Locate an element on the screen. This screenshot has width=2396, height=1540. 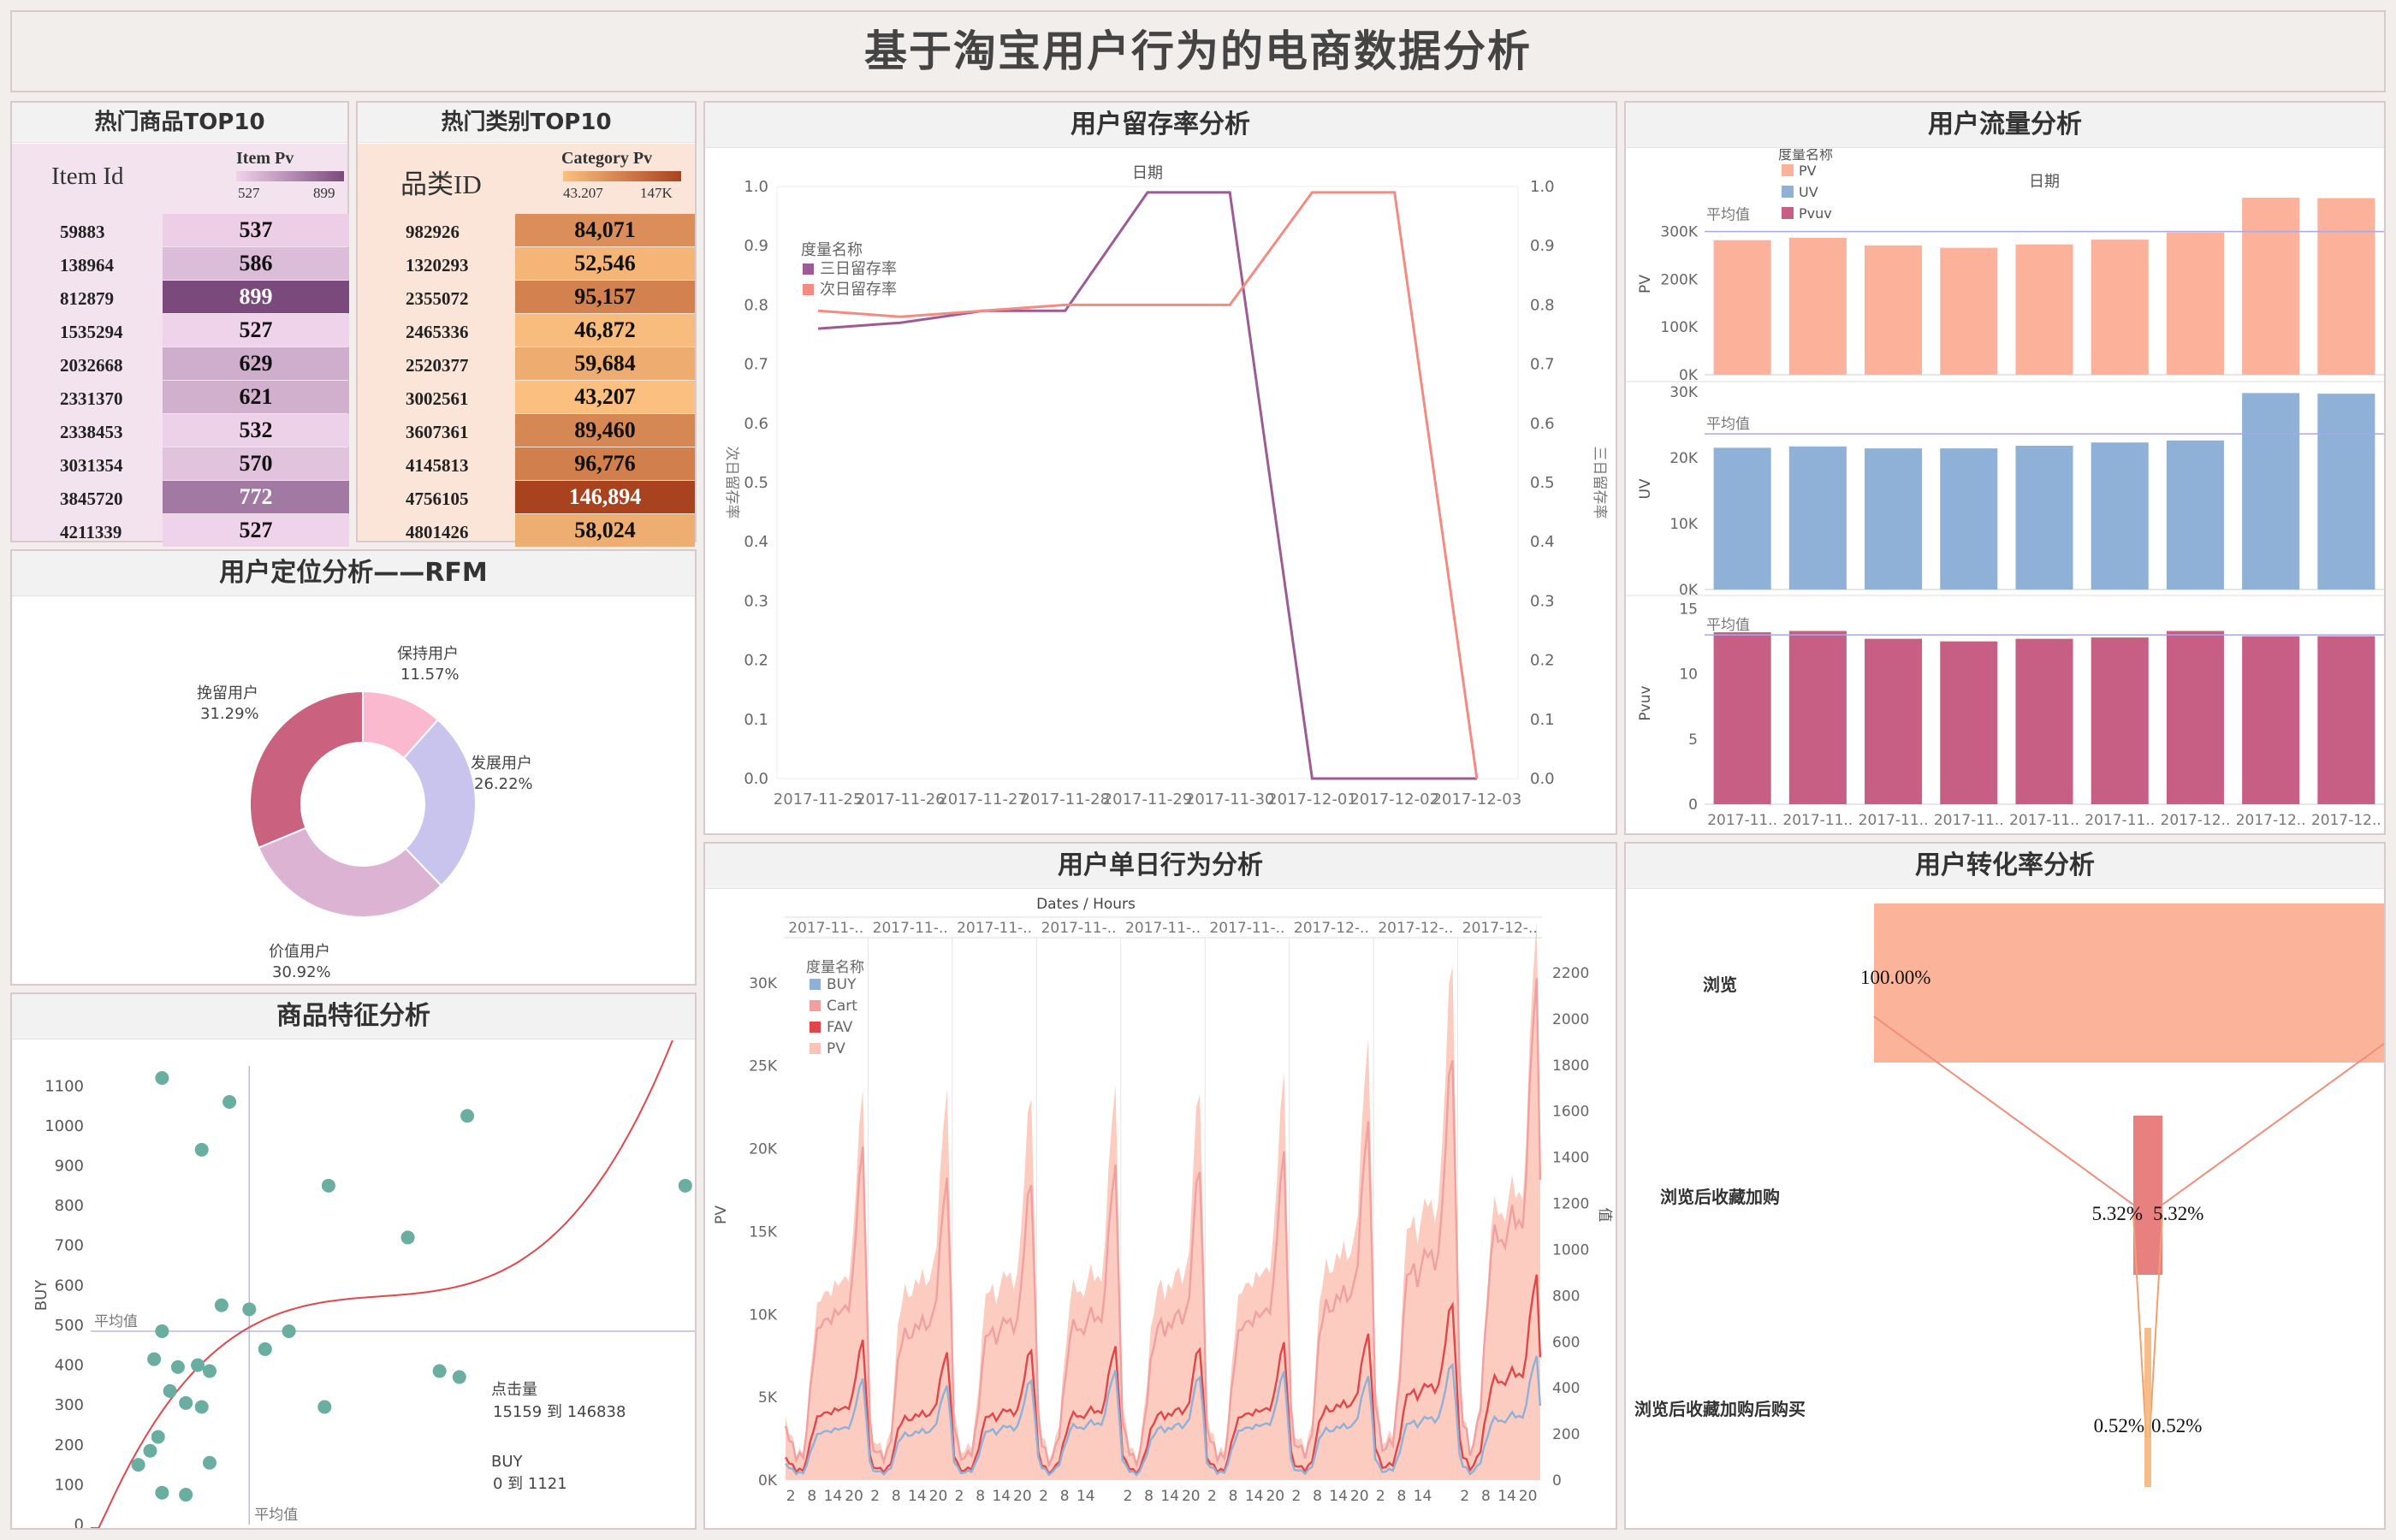
traffic-band-label: PV is located at coordinates (1645, 284).